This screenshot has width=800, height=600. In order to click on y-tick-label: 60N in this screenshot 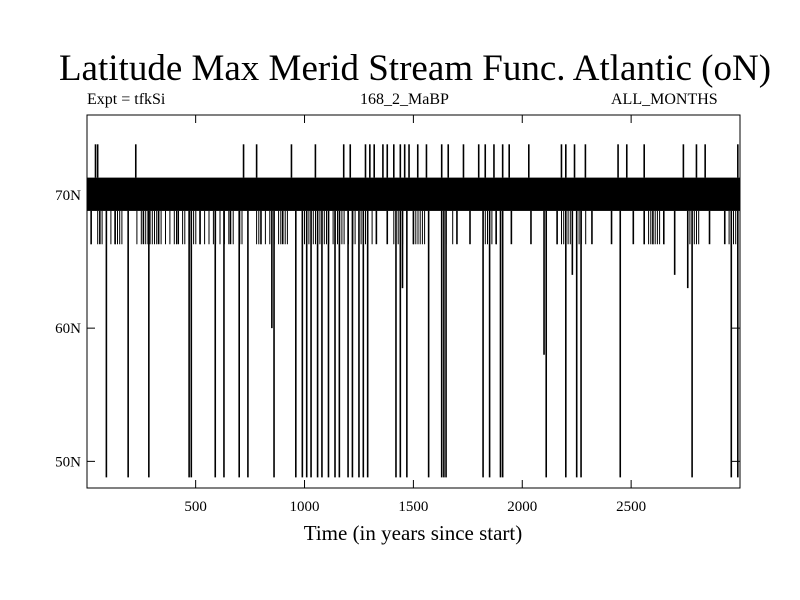, I will do `click(68, 329)`.